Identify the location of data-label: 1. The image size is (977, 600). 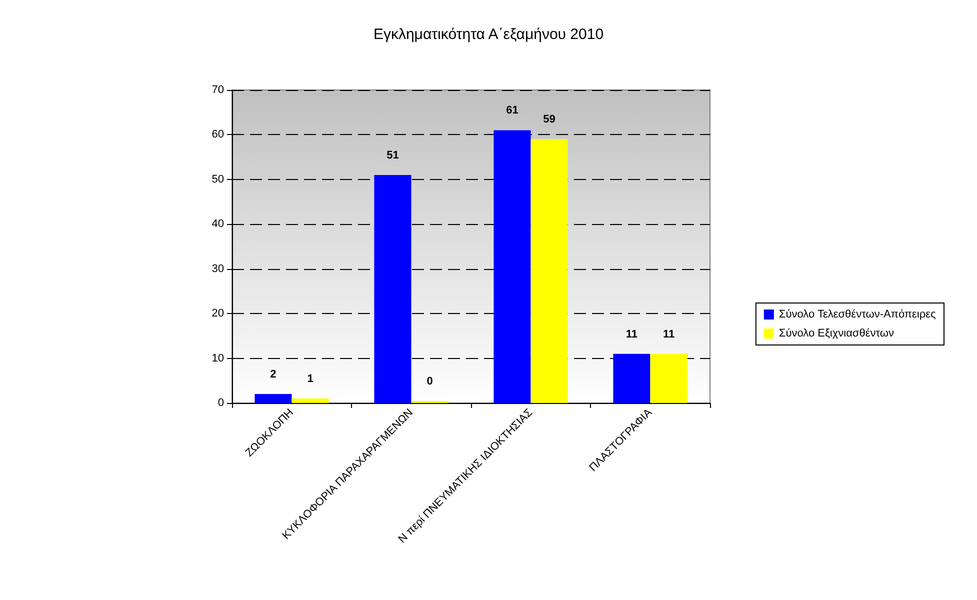
(310, 379).